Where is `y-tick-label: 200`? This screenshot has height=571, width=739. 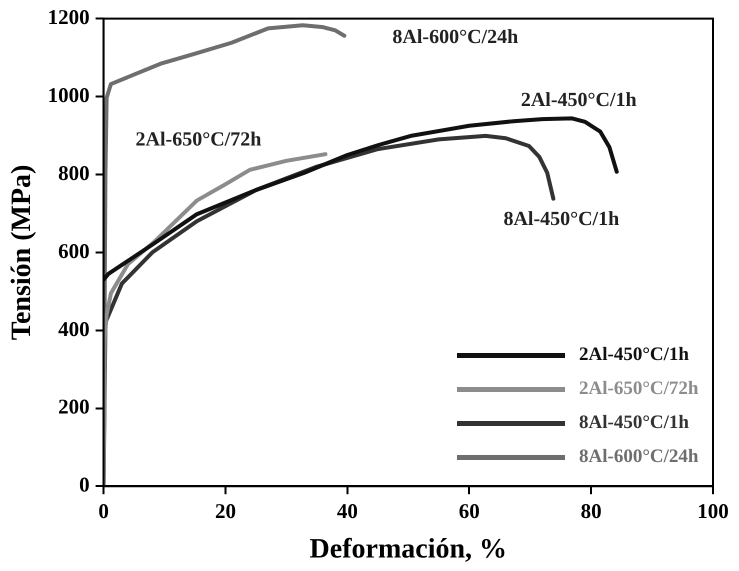
y-tick-label: 200 is located at coordinates (74, 406).